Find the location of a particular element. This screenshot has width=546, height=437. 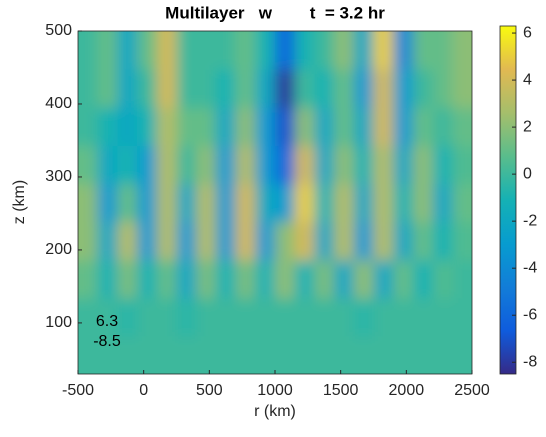

y-tick-label: 300 is located at coordinates (58, 176).